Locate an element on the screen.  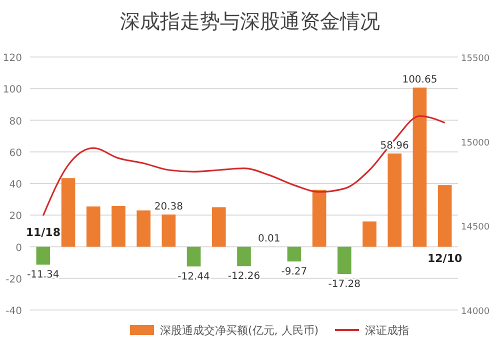
y-tick-label: 40 is located at coordinates (15, 185).